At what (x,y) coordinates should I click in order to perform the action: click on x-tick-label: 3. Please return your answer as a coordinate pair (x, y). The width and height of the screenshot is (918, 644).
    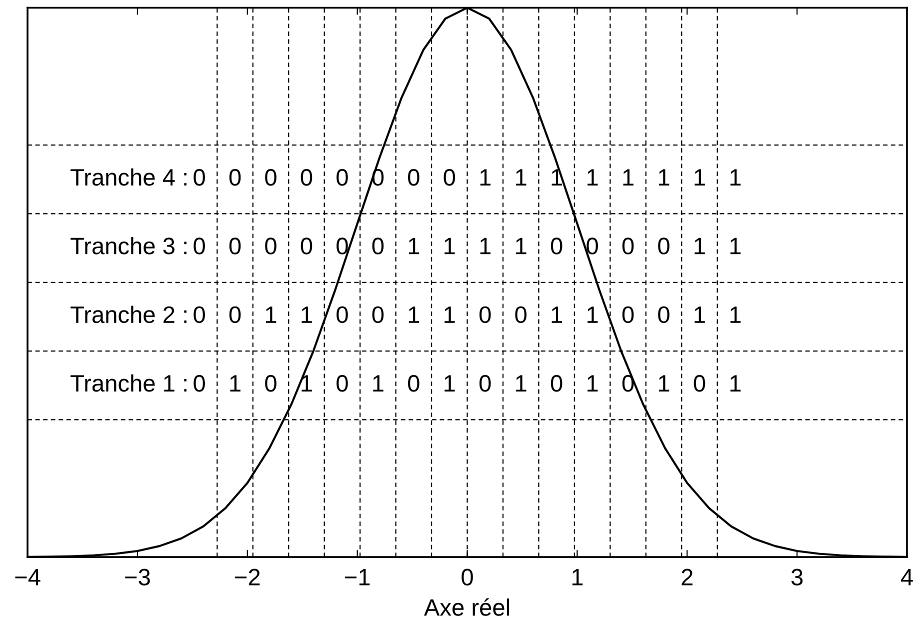
    Looking at the image, I should click on (797, 577).